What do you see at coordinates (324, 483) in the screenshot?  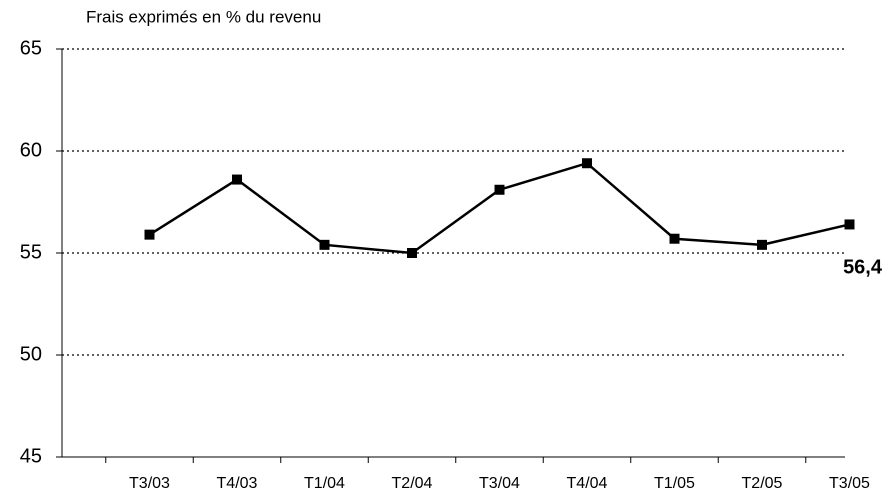 I see `x-tick-label: T1/04` at bounding box center [324, 483].